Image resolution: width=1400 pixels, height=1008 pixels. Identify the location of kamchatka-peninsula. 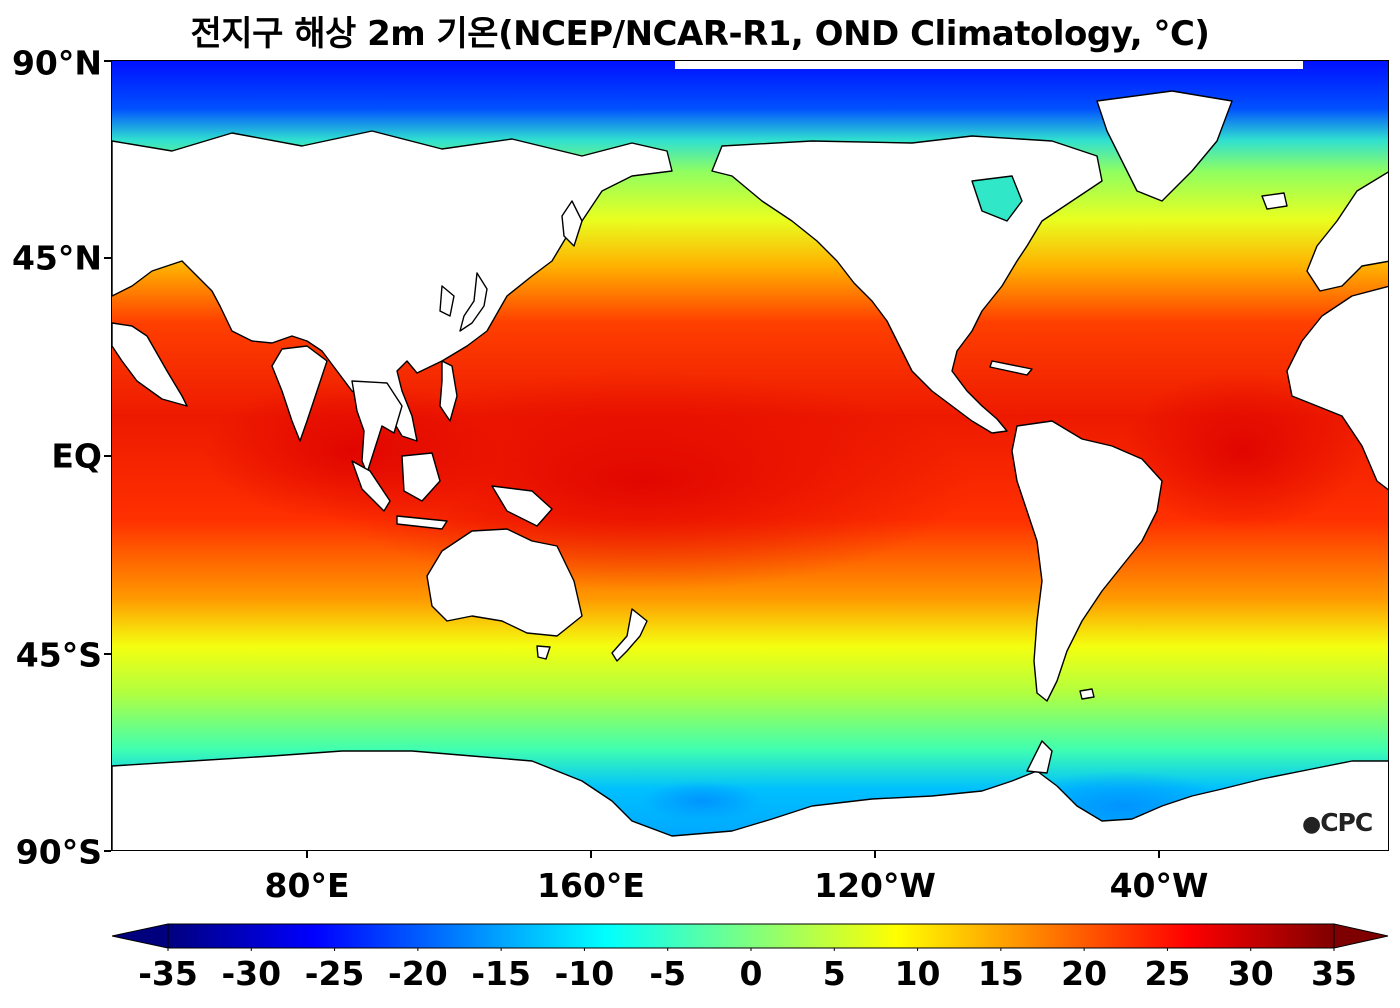
(572, 223).